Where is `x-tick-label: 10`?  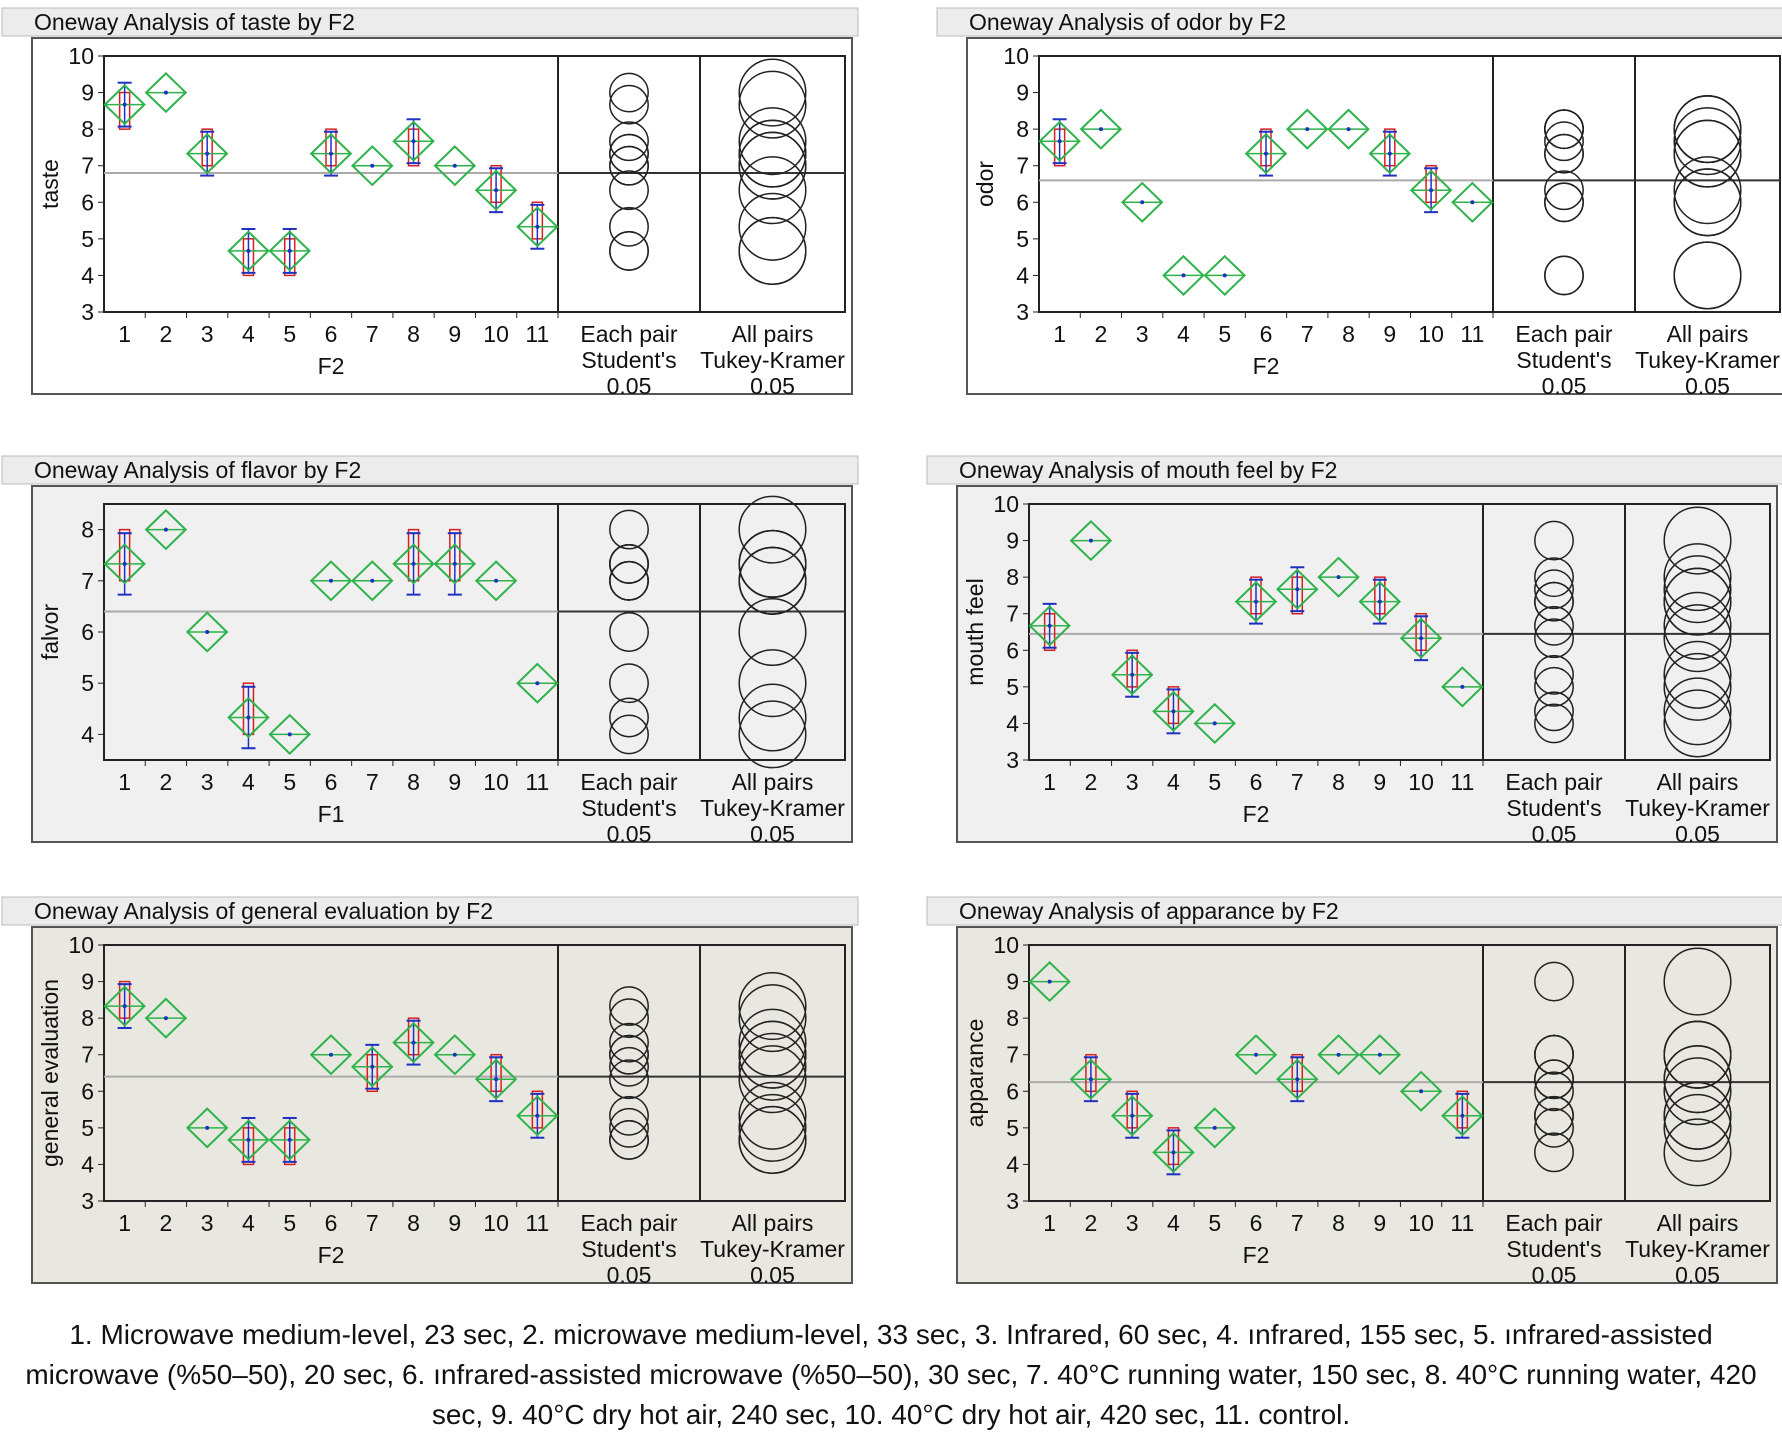 x-tick-label: 10 is located at coordinates (496, 782).